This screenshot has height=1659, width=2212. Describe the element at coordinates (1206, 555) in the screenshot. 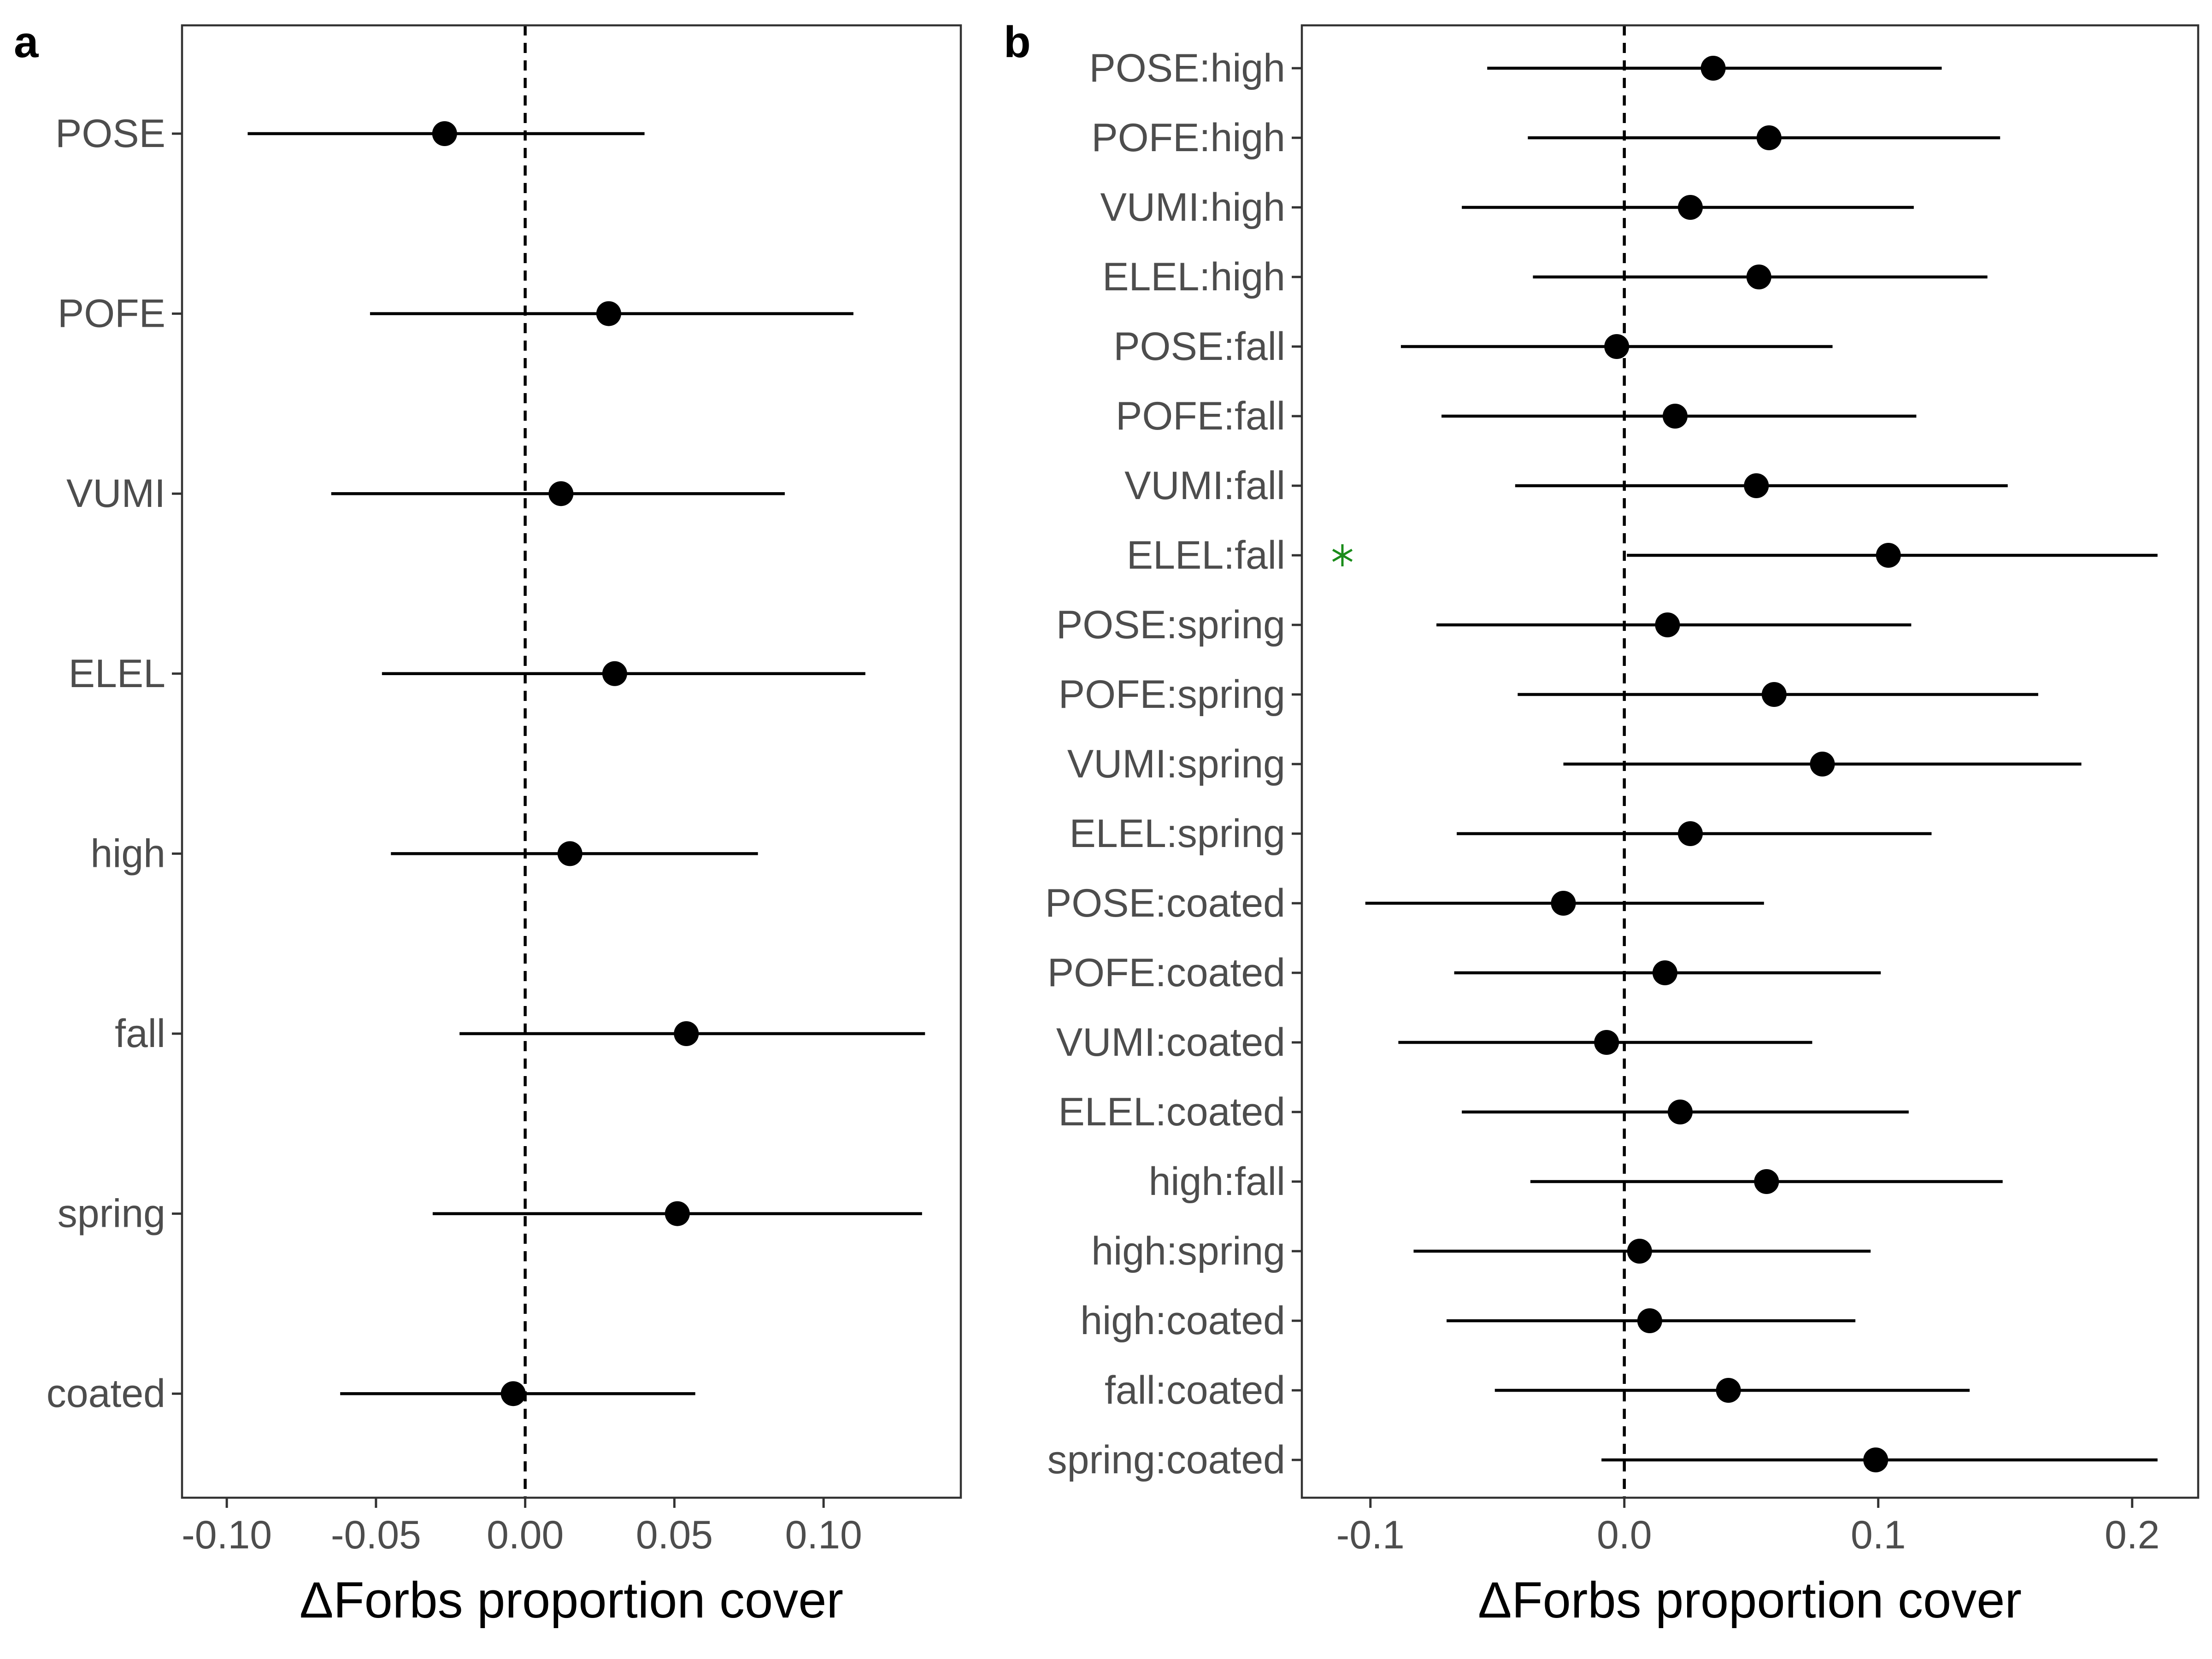

I see `panel-b-y-tick-label-7: ELEL:fall` at that location.